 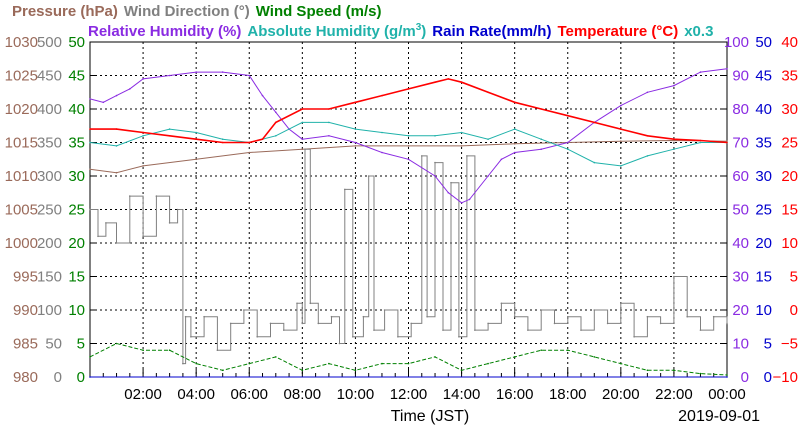 What do you see at coordinates (515, 394) in the screenshot?
I see `x-tick-label: 16:00` at bounding box center [515, 394].